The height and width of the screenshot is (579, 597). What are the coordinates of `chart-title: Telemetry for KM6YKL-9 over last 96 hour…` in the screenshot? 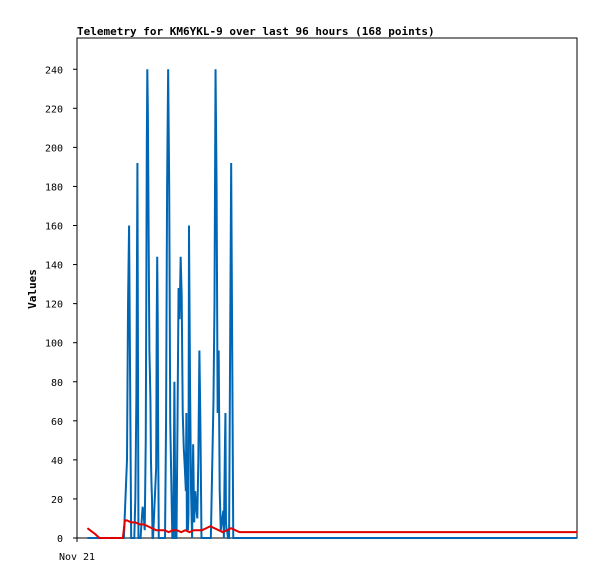 It's located at (256, 31).